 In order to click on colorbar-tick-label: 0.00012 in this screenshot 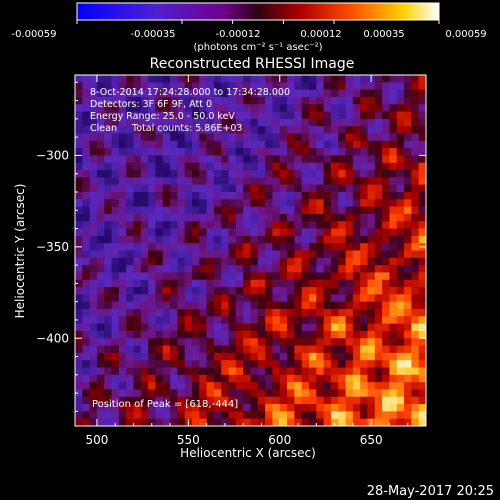, I will do `click(320, 34)`.